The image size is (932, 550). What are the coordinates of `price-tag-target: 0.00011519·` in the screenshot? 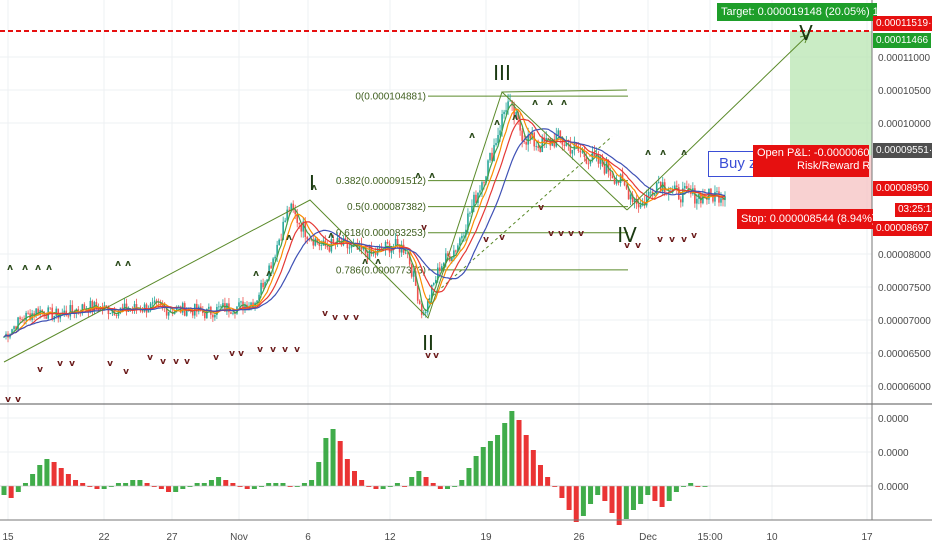 It's located at (902, 23).